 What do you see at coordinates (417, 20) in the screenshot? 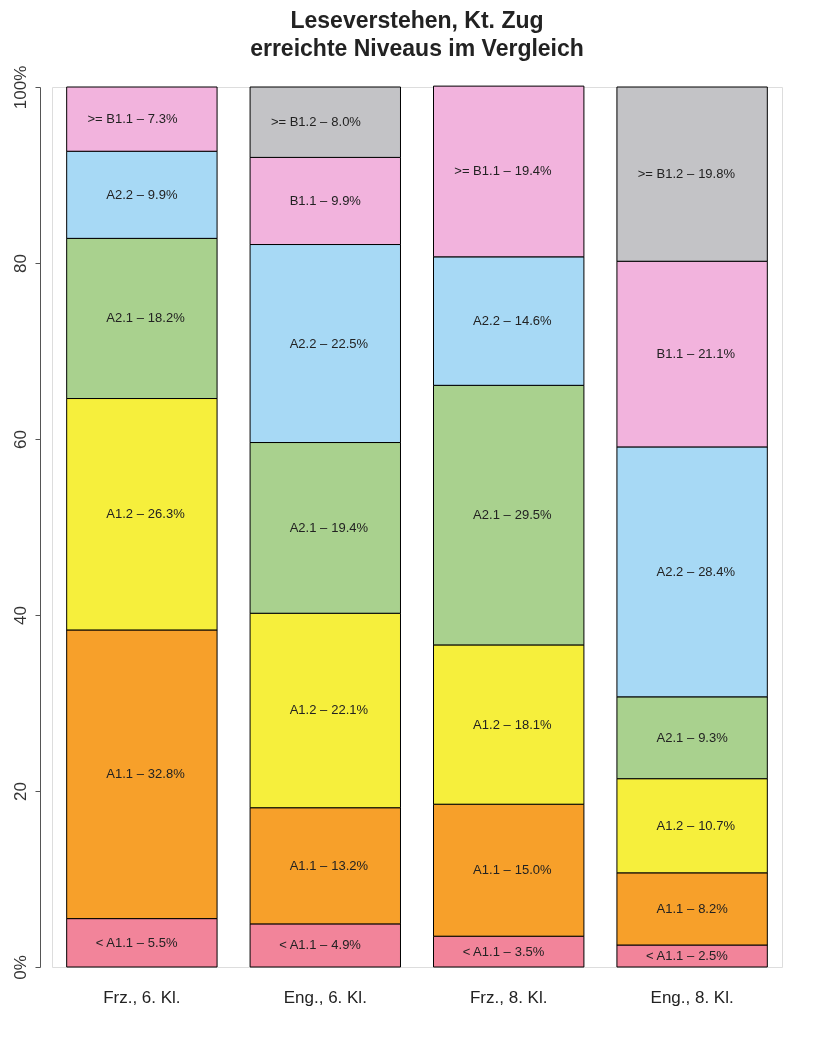
I see `chart-title: Leseverstehen, Kt. Zug` at bounding box center [417, 20].